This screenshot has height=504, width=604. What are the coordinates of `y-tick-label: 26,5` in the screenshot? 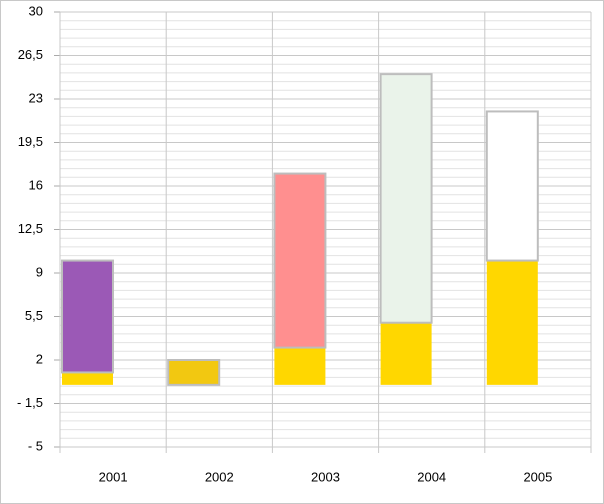 It's located at (30, 54).